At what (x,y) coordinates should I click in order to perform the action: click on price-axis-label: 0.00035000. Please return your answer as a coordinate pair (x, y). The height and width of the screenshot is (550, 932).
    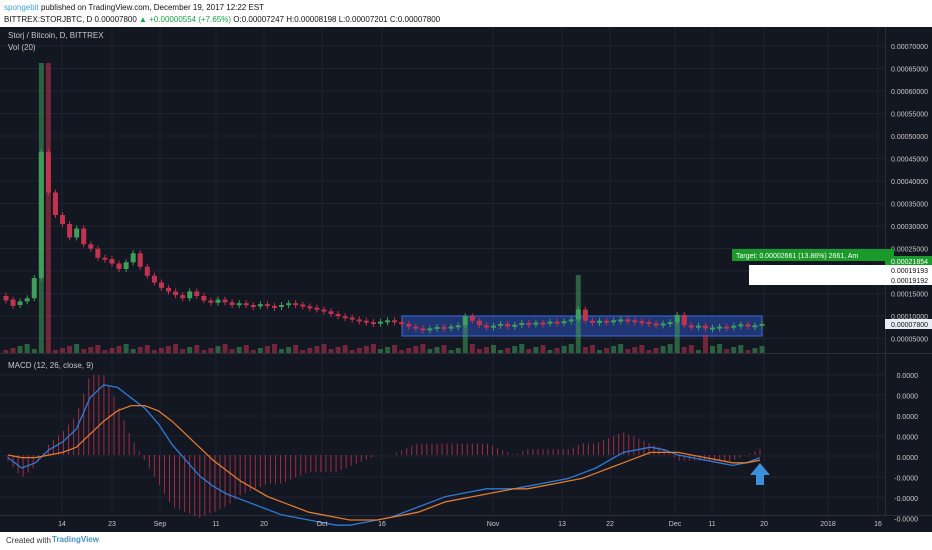
    Looking at the image, I should click on (909, 205).